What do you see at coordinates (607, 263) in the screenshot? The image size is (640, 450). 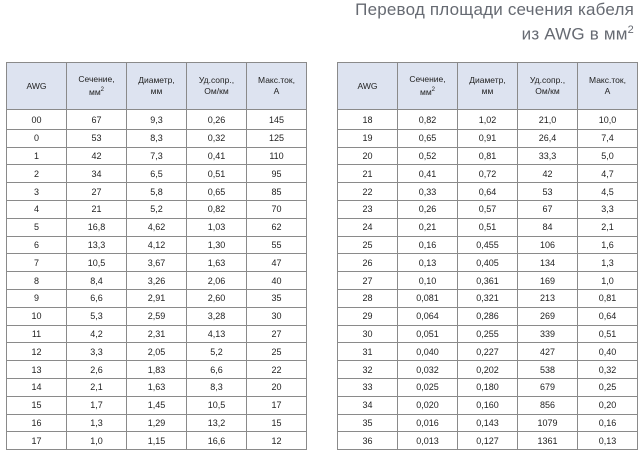 I see `cell-current: 1,3` at bounding box center [607, 263].